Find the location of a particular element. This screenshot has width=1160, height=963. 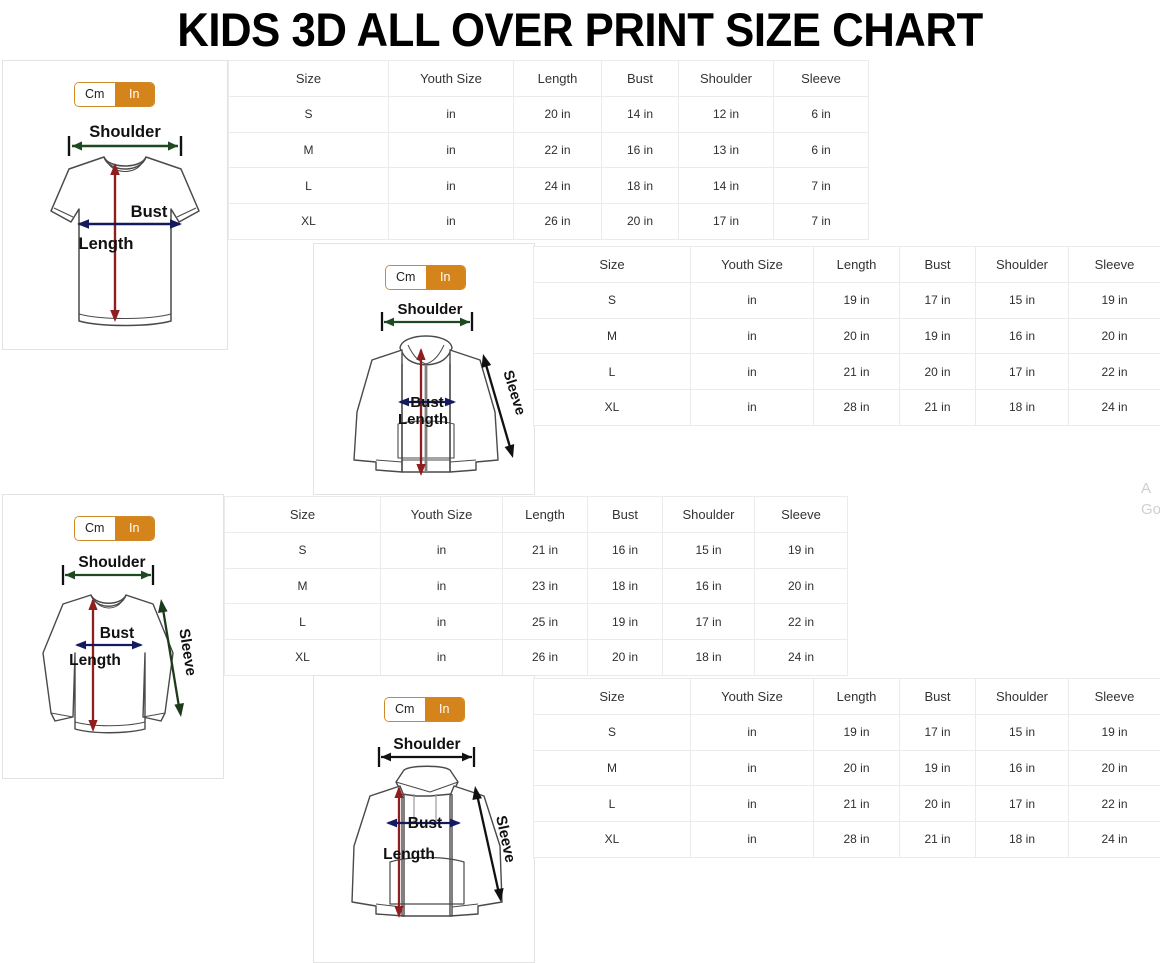

table-row: XL in 28 in 21 in 18 in 24 in is located at coordinates (846, 407).